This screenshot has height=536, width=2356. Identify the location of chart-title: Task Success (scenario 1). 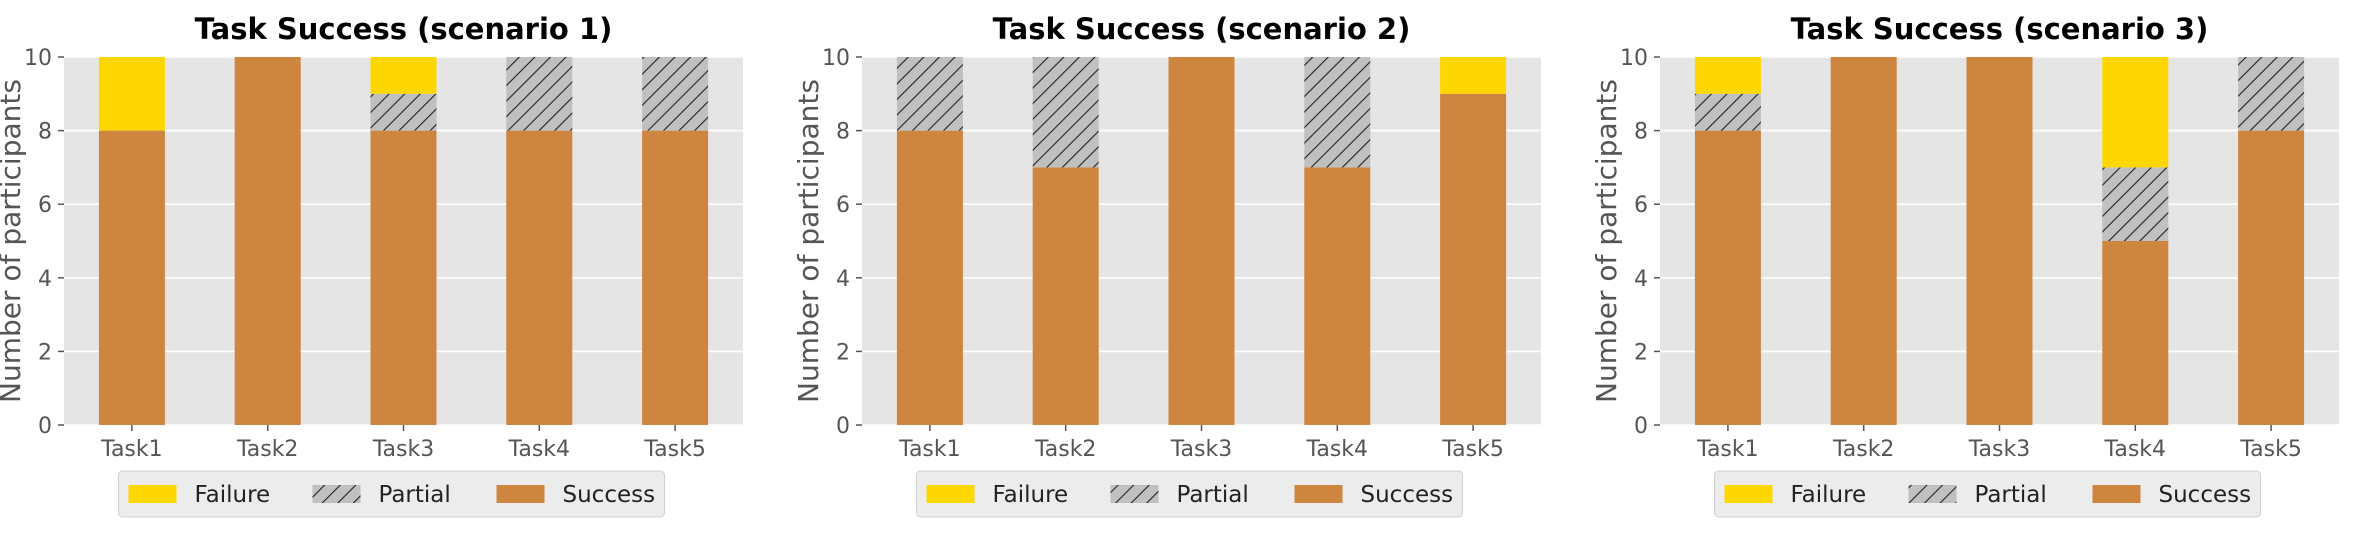
(404, 29).